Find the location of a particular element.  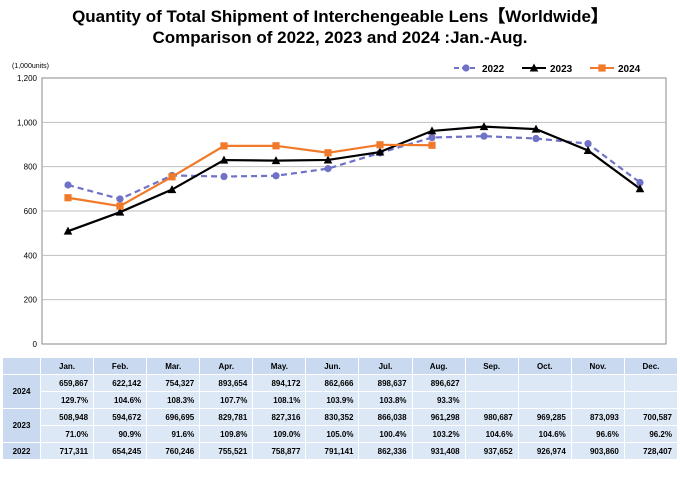

percent-cell: 71.0% is located at coordinates (67, 434).